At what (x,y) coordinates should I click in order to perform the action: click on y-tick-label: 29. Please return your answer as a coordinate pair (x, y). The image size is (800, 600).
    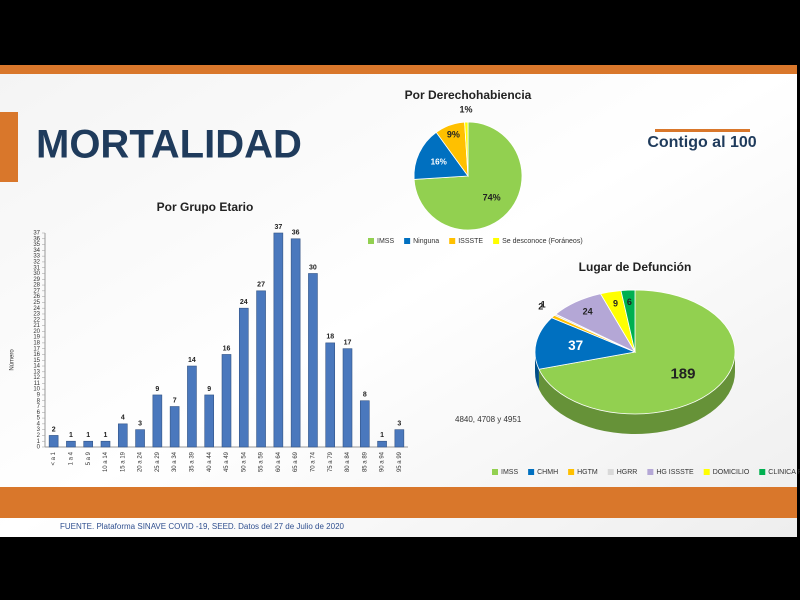
    Looking at the image, I should click on (36, 280).